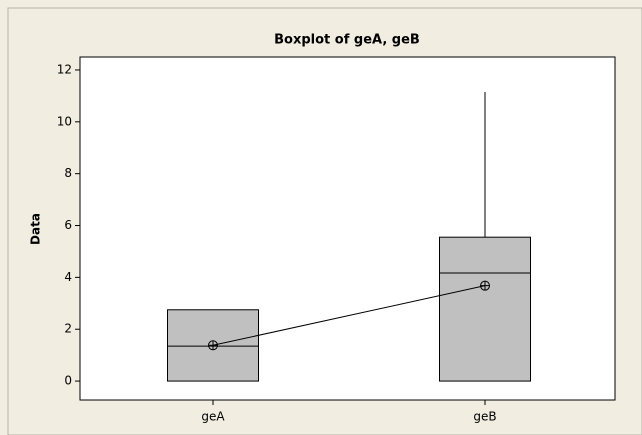  I want to click on y-tick-label: 0, so click(68, 381).